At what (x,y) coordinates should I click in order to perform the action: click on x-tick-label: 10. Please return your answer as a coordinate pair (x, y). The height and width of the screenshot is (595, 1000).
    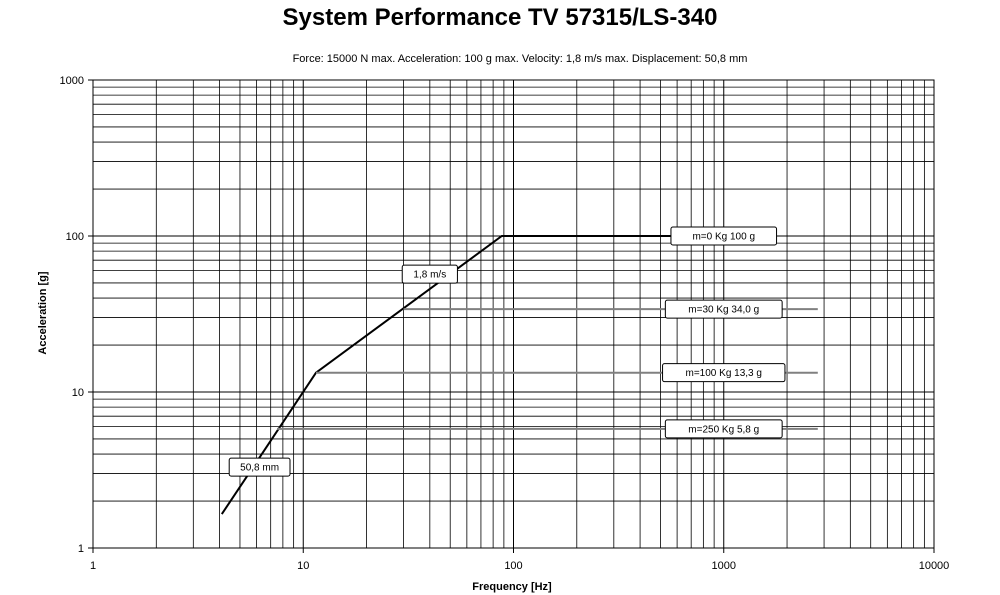
    Looking at the image, I should click on (303, 566).